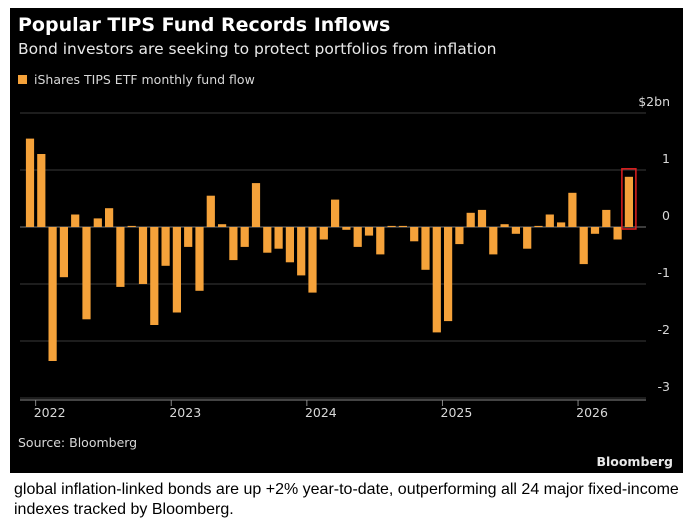 This screenshot has width=698, height=529. Describe the element at coordinates (321, 412) in the screenshot. I see `x-tick-label: 2024` at that location.